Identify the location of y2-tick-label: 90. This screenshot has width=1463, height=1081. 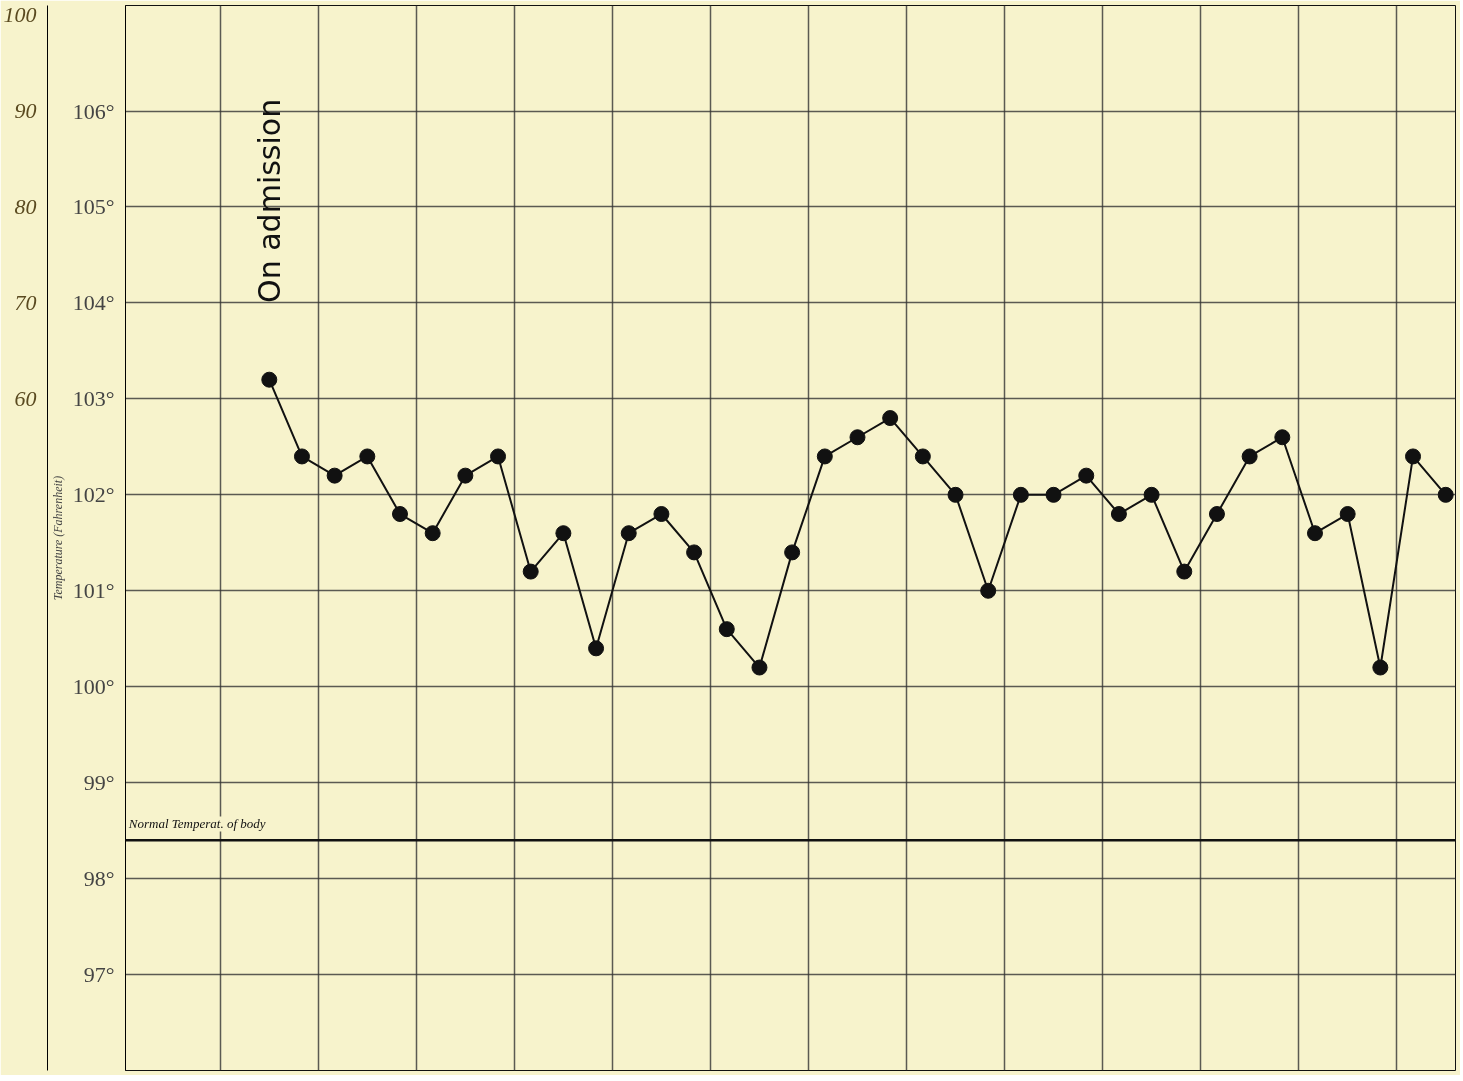
(25, 111).